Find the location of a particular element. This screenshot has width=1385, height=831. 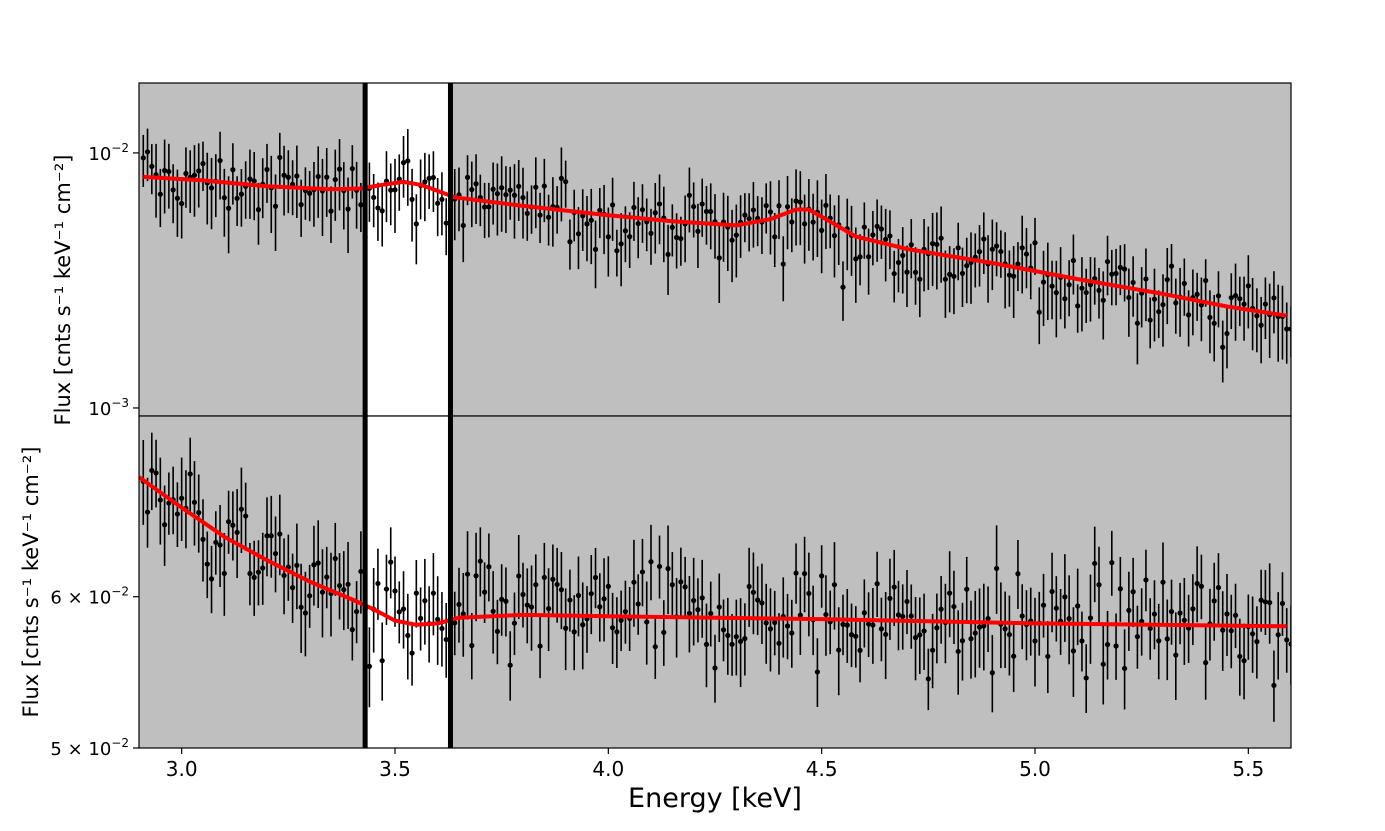

x-tick-label: 4.5 is located at coordinates (822, 769).